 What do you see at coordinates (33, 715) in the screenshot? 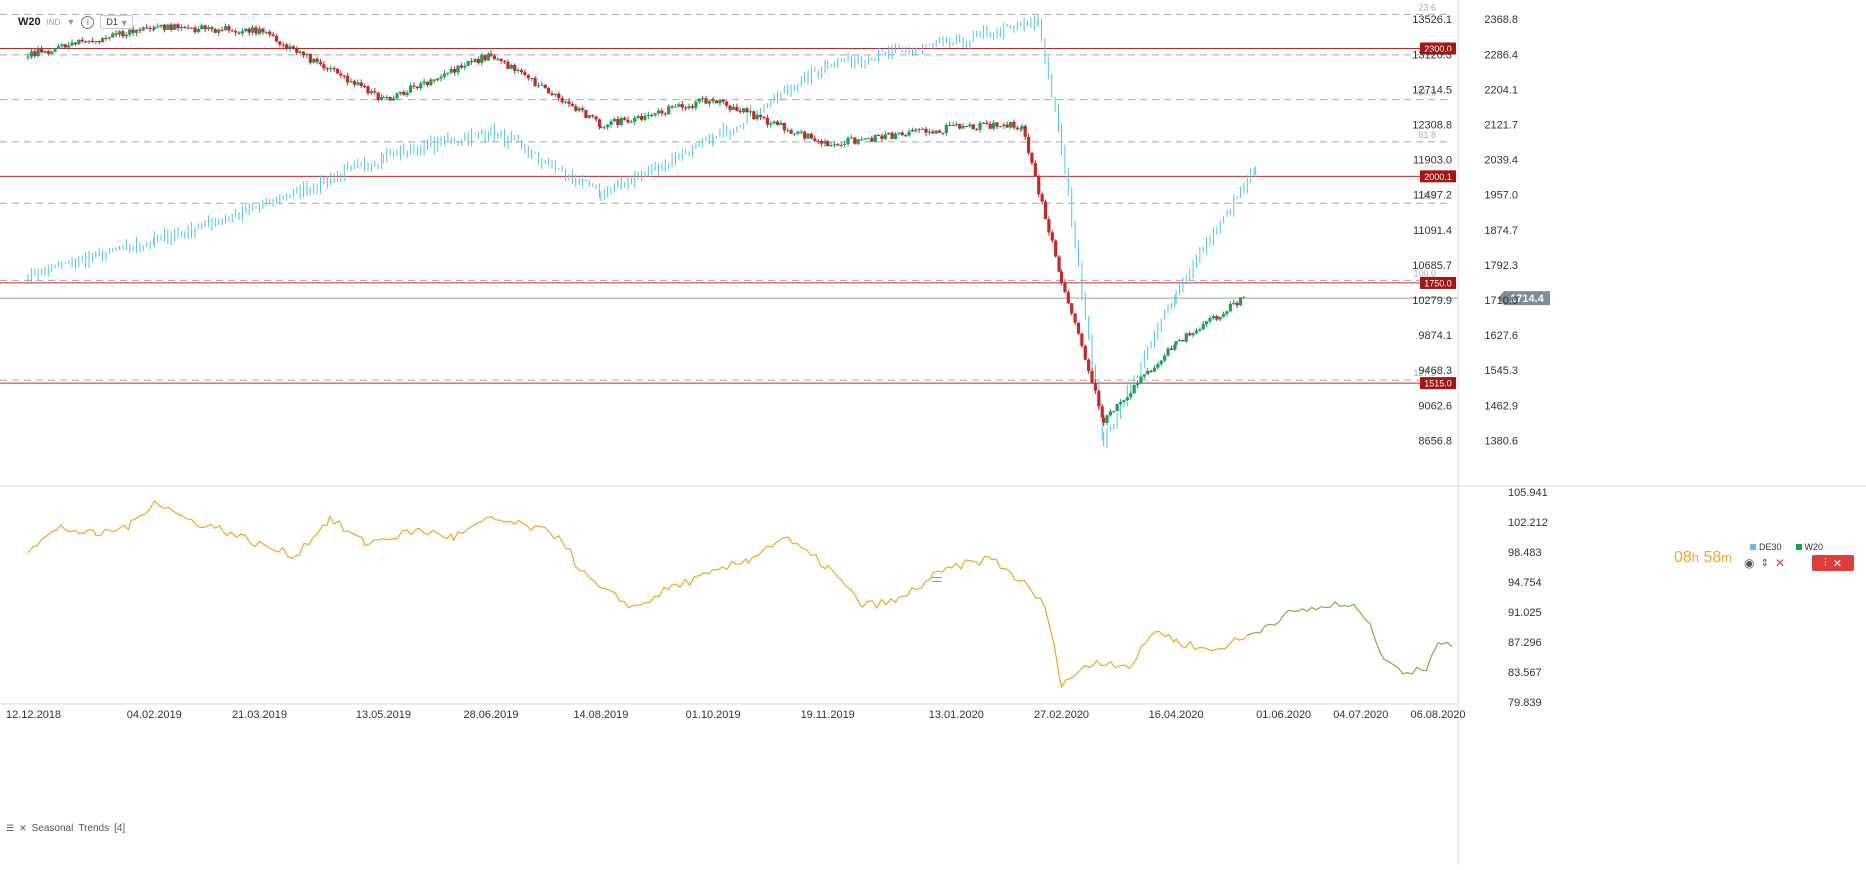
I see `time-axis-tick-label: 12.12.2018` at bounding box center [33, 715].